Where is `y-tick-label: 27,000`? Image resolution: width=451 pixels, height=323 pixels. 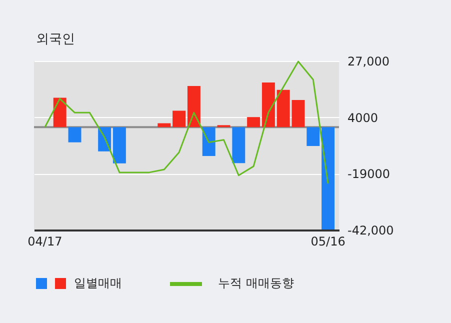 y-tick-label: 27,000 is located at coordinates (369, 61).